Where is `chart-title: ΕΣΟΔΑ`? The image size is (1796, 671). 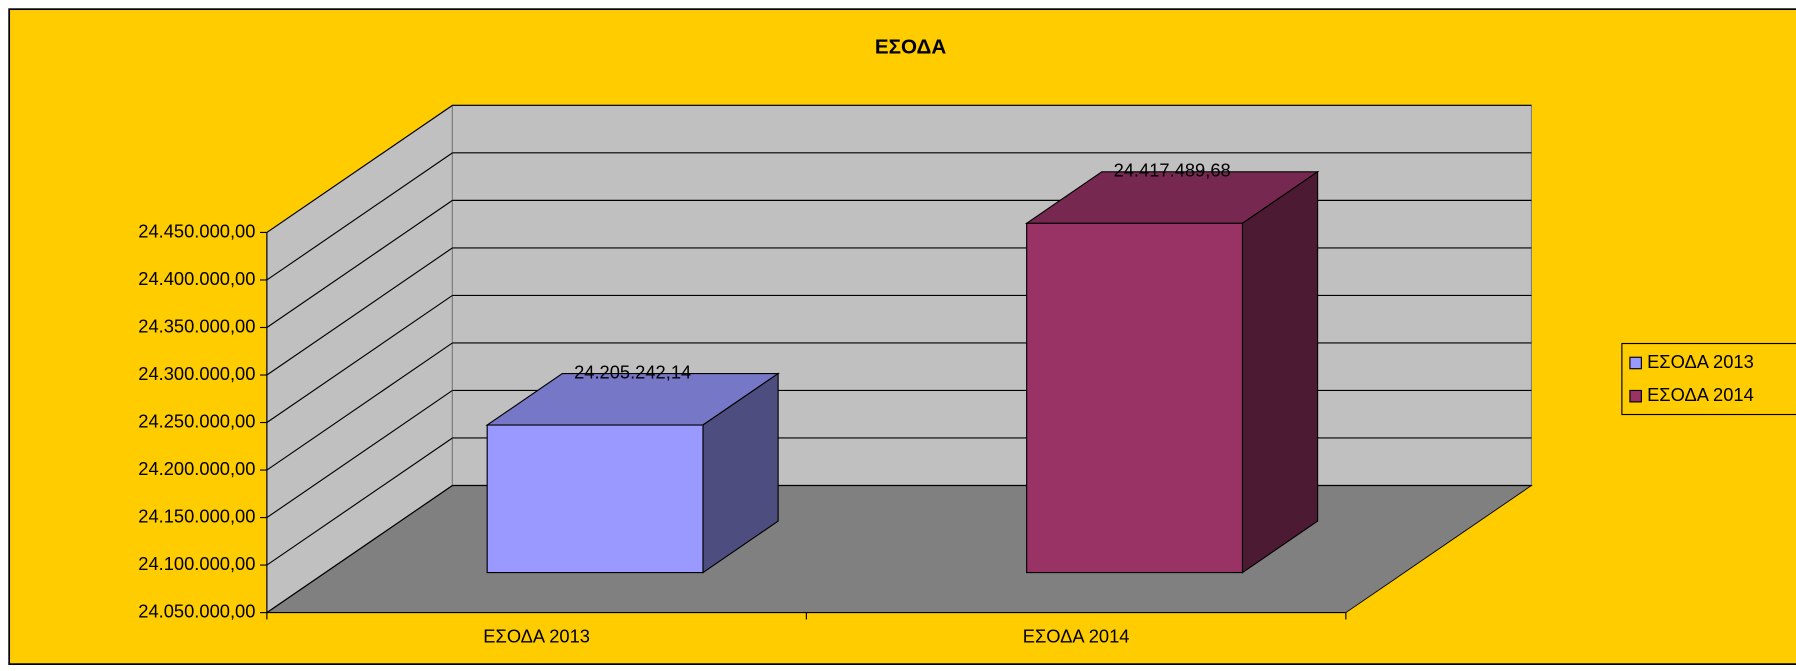
chart-title: ΕΣΟΔΑ is located at coordinates (910, 47).